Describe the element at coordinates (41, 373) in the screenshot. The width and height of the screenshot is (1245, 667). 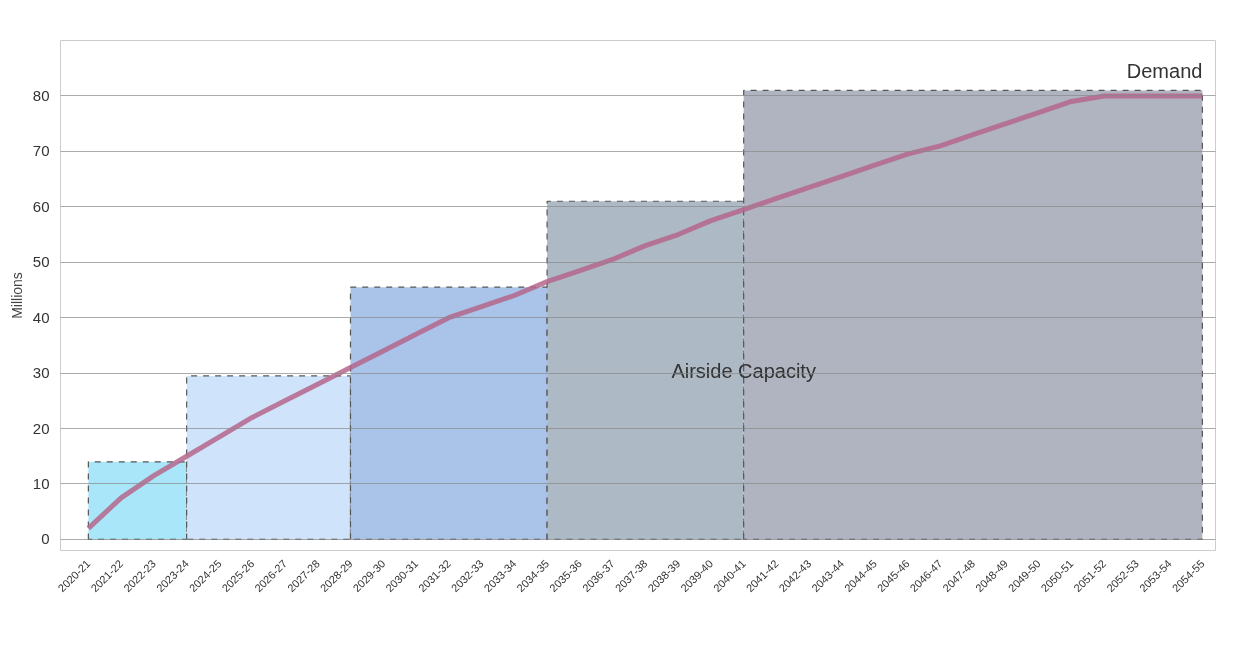
I see `y-tick-label: 30` at that location.